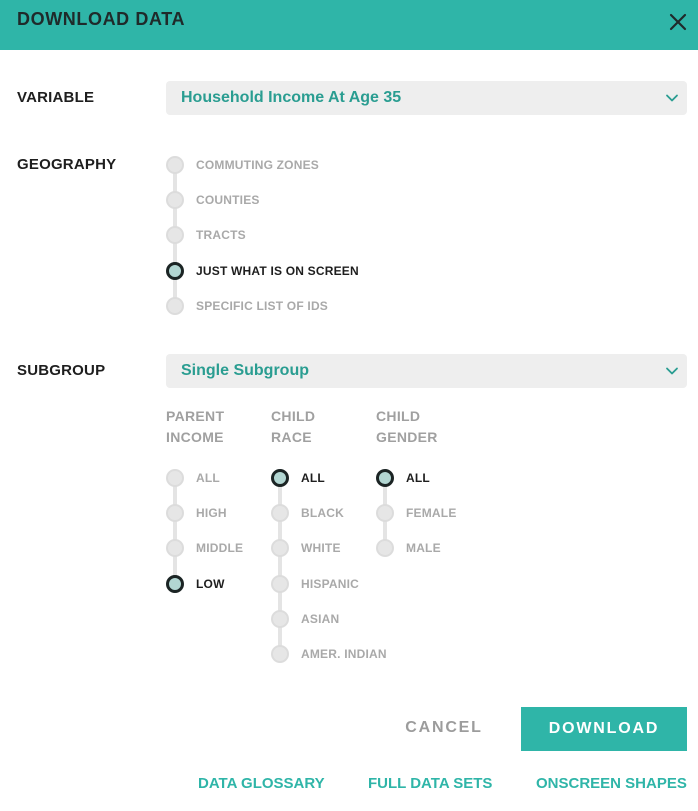 This screenshot has width=698, height=811. Describe the element at coordinates (220, 548) in the screenshot. I see `parent-income-option-label: MIDDLE` at that location.